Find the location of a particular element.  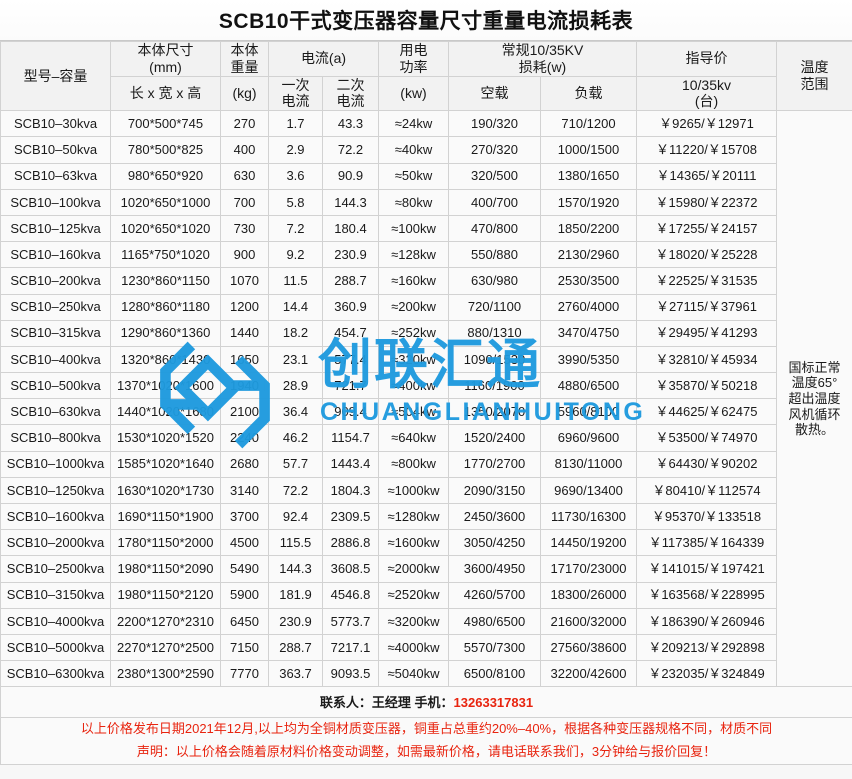

cell-model: SCB10–400kva is located at coordinates (55, 359).